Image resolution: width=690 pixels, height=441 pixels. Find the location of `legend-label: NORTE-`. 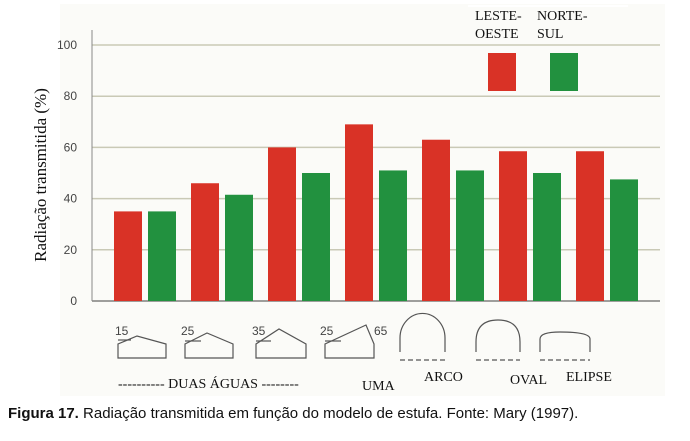

legend-label: NORTE- is located at coordinates (562, 16).